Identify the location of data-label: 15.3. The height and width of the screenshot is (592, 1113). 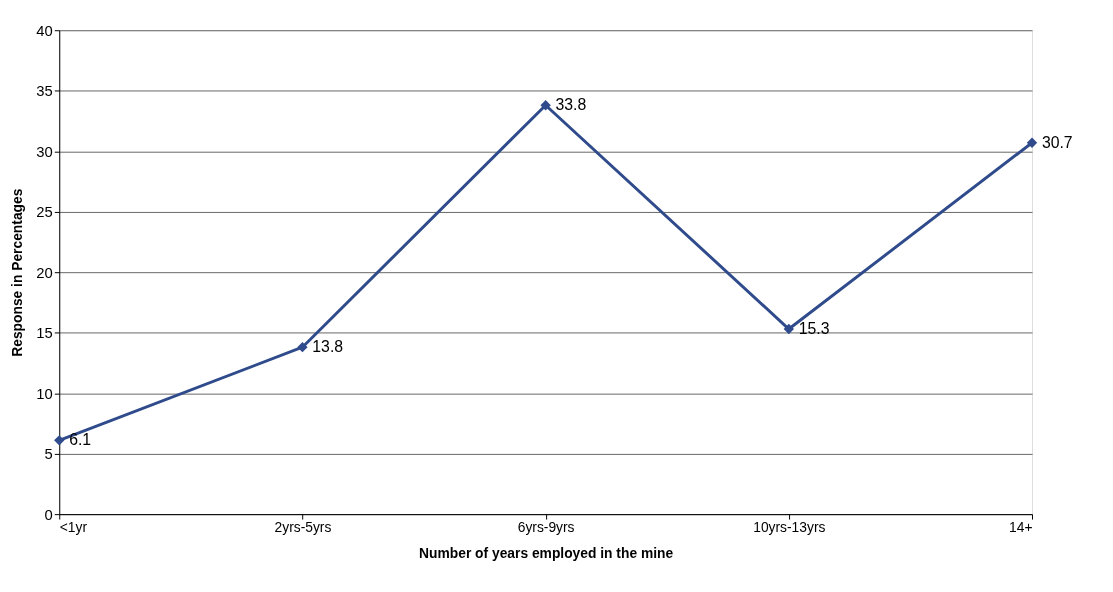
(814, 328).